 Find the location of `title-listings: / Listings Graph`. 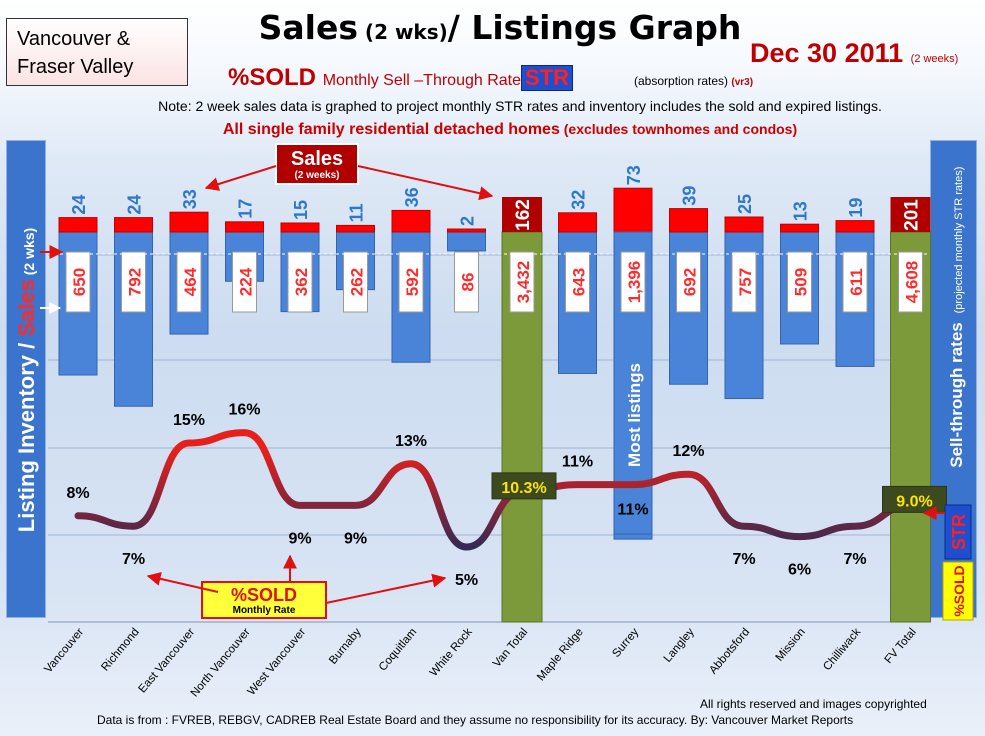

title-listings: / Listings Graph is located at coordinates (594, 27).